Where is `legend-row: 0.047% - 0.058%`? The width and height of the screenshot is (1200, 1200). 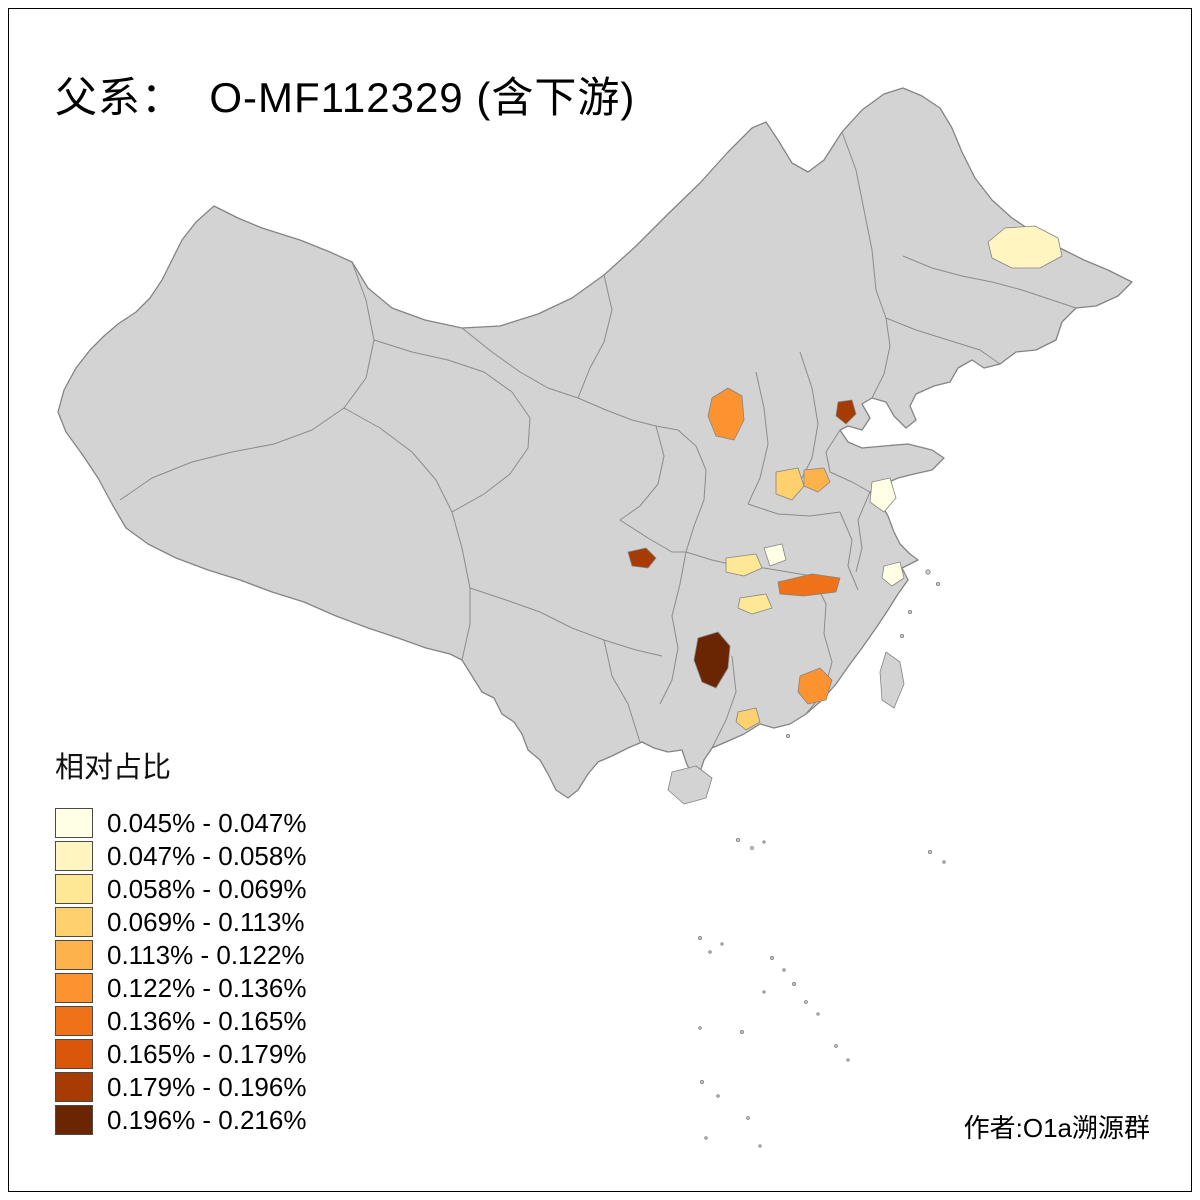
legend-row: 0.047% - 0.058% is located at coordinates (180, 856).